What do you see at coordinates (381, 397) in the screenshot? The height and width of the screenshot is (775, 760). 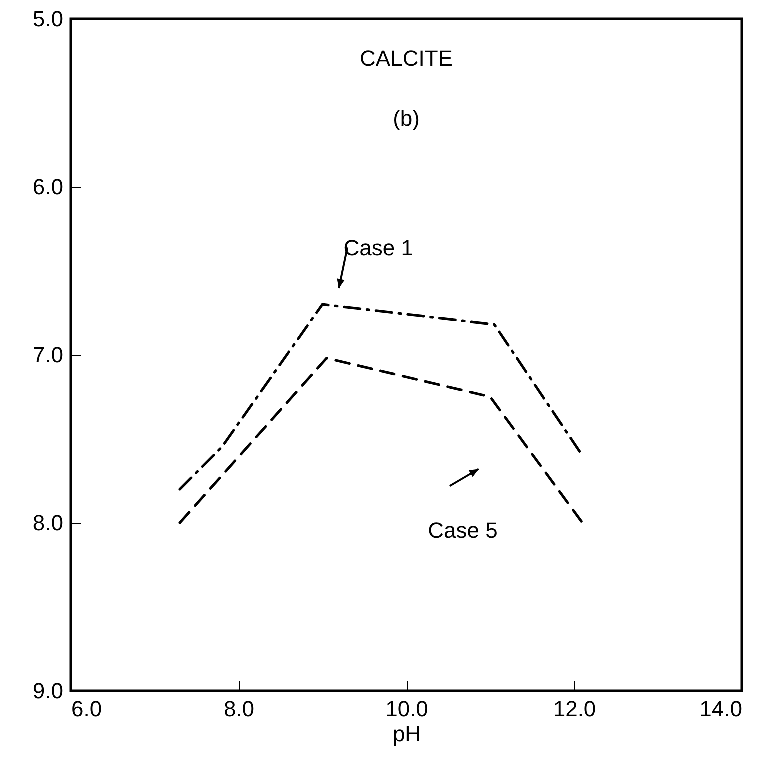 I see `line-series` at bounding box center [381, 397].